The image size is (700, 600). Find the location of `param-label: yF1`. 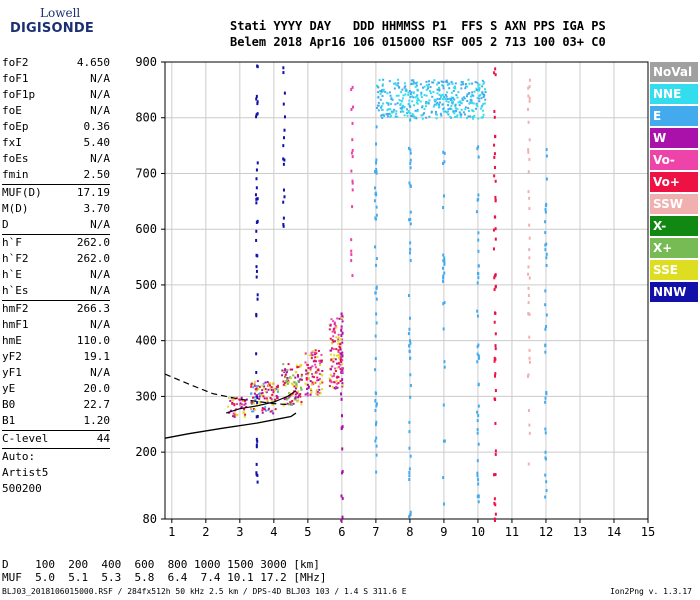

param-label: yF1 is located at coordinates (12, 372).